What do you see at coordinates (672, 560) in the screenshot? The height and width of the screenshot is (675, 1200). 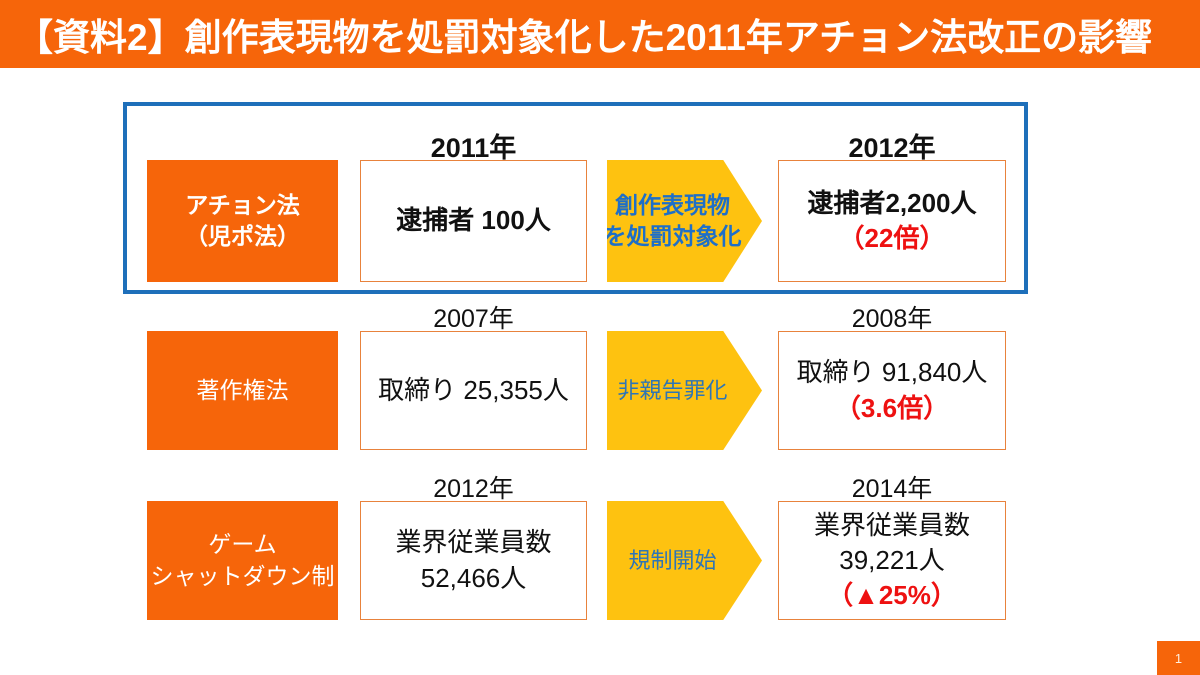 I see `row3-arrow-label: 規制開始` at bounding box center [672, 560].